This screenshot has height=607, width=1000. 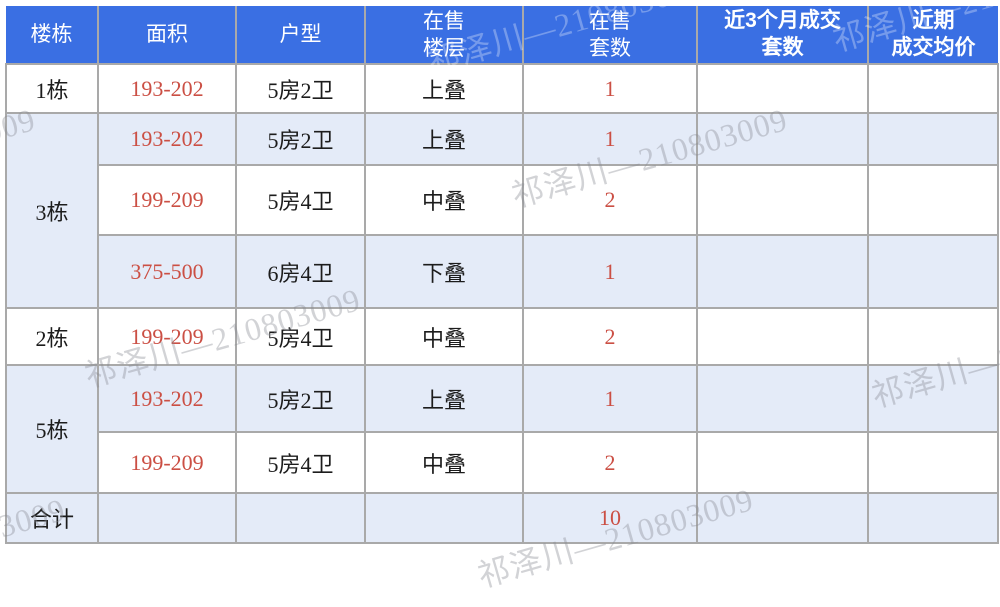 I want to click on cell-area, so click(x=167, y=518).